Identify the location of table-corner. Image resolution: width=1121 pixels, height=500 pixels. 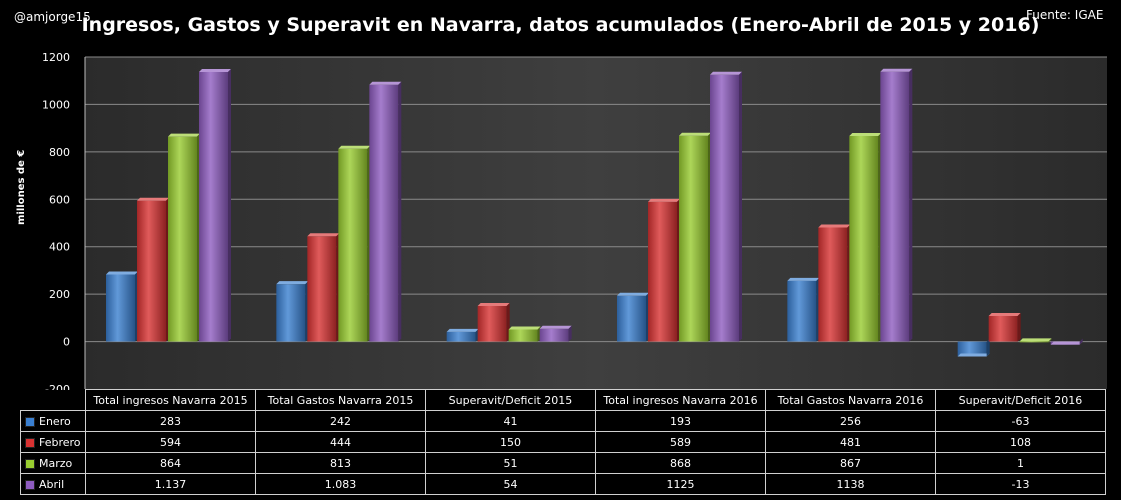
(53, 400).